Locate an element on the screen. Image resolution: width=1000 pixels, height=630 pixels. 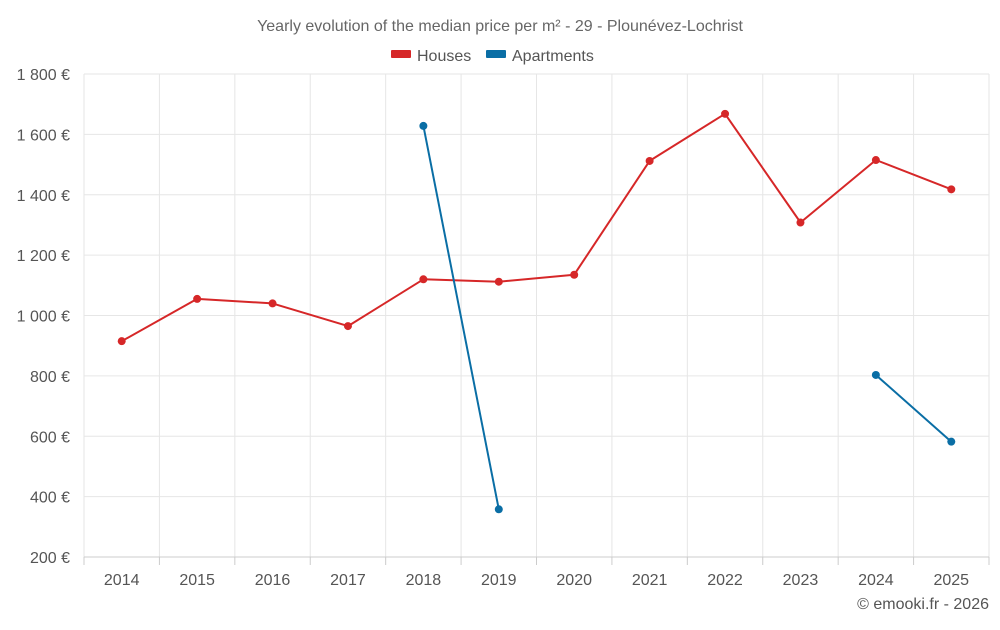
y-tick-label: 1 000 € is located at coordinates (43, 317).